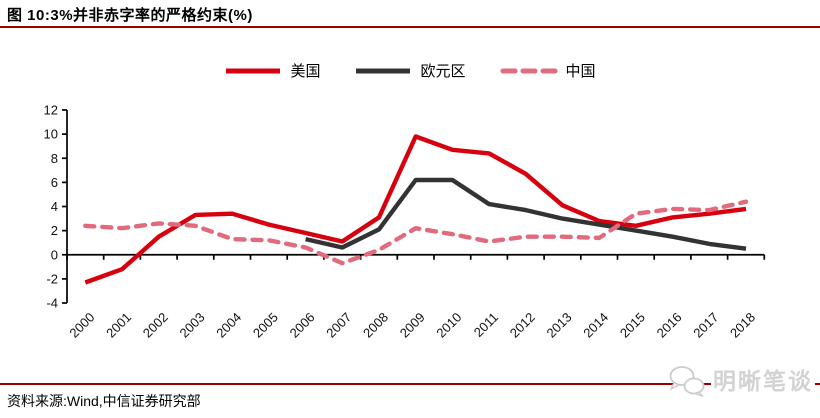  What do you see at coordinates (265, 325) in the screenshot?
I see `x-tick-label: 2005` at bounding box center [265, 325].